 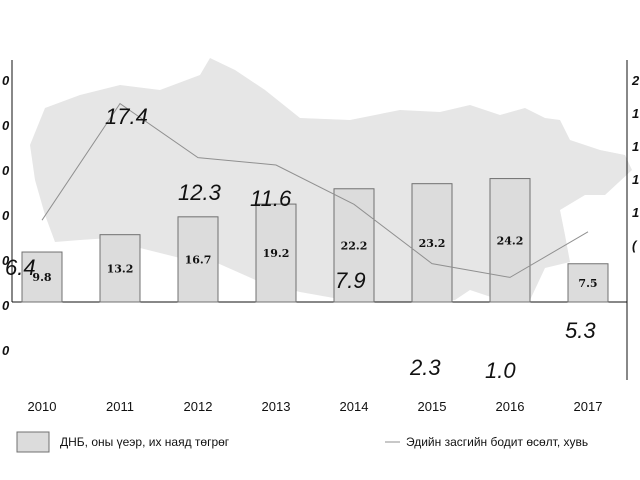 What do you see at coordinates (635, 163) in the screenshot?
I see `right-axis-ticks: 2 1 1 1 1 (` at bounding box center [635, 163].